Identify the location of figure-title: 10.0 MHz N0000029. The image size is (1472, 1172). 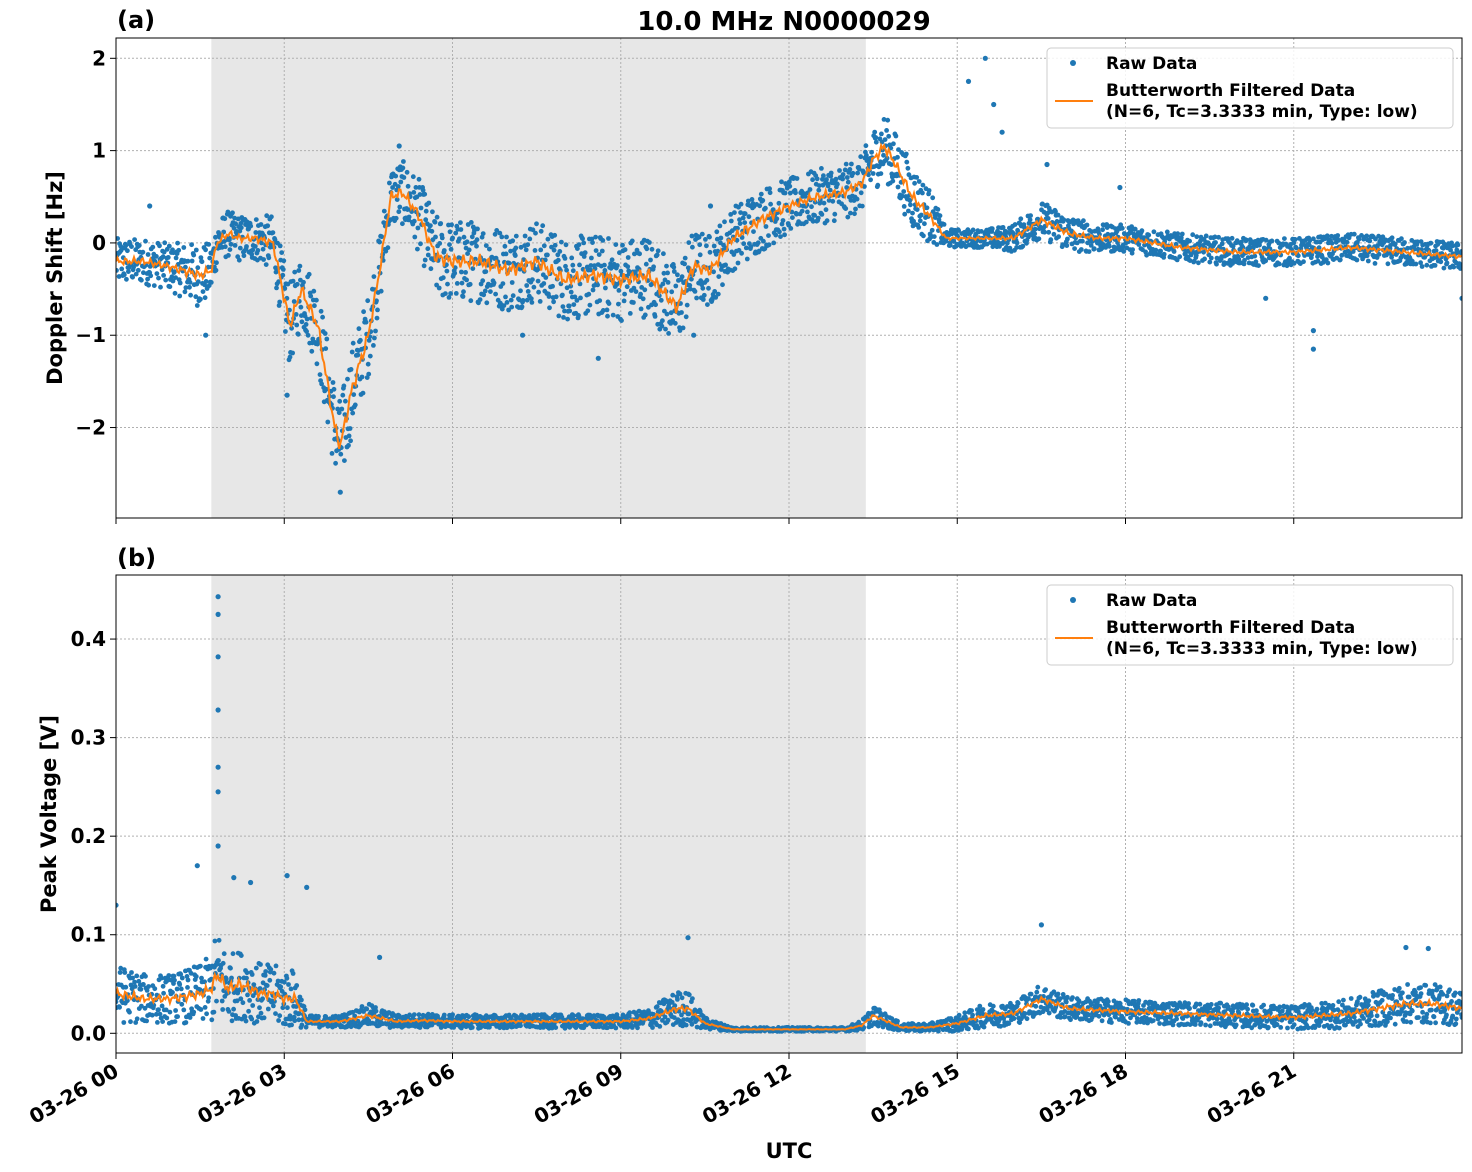
(783, 22).